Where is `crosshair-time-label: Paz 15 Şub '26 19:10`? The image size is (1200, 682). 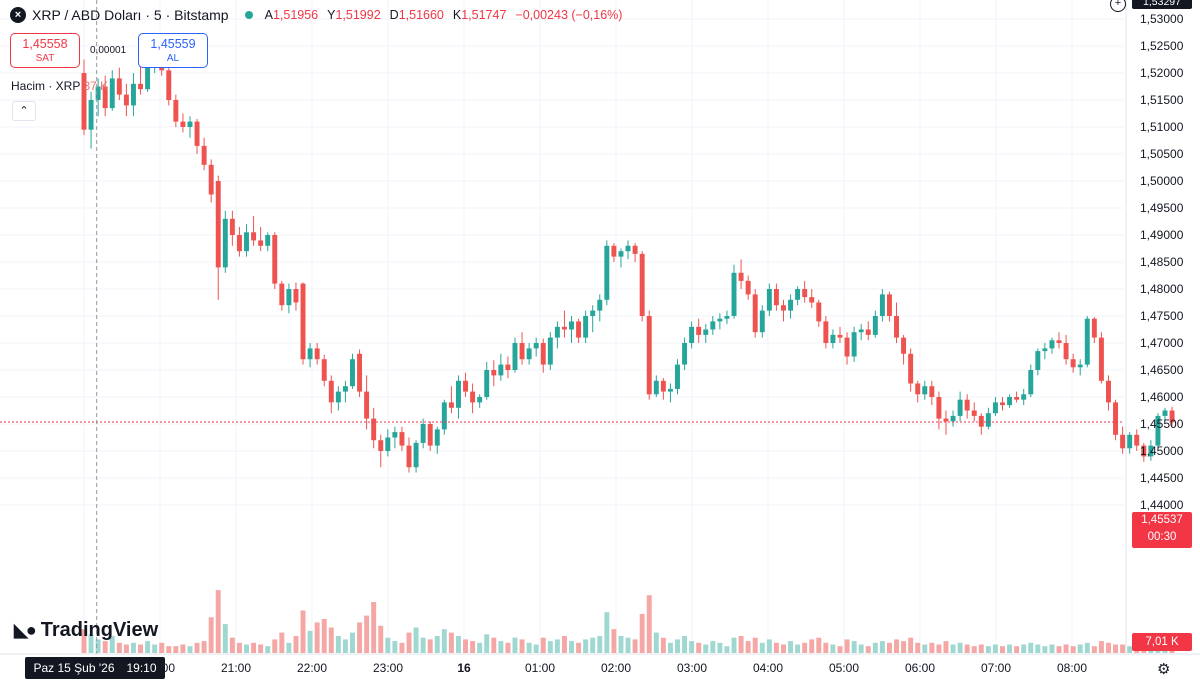
crosshair-time-label: Paz 15 Şub '26 19:10 is located at coordinates (95, 668).